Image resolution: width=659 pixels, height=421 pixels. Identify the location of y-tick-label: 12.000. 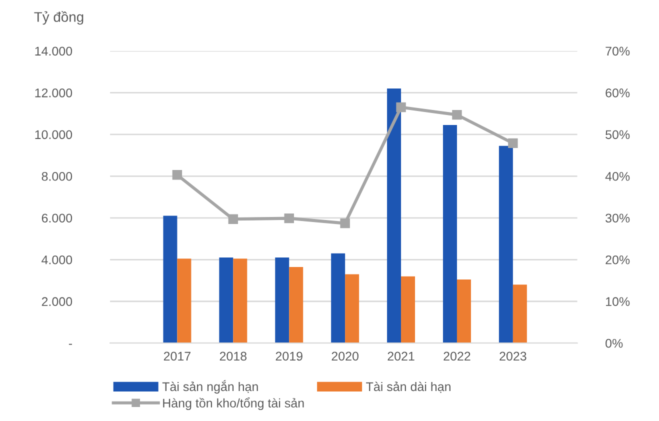
(53, 93).